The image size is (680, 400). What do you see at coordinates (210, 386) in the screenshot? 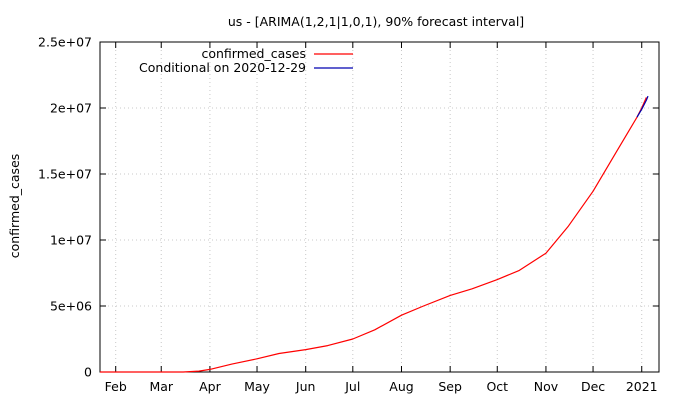
I see `x-tick-label: Apr` at bounding box center [210, 386].